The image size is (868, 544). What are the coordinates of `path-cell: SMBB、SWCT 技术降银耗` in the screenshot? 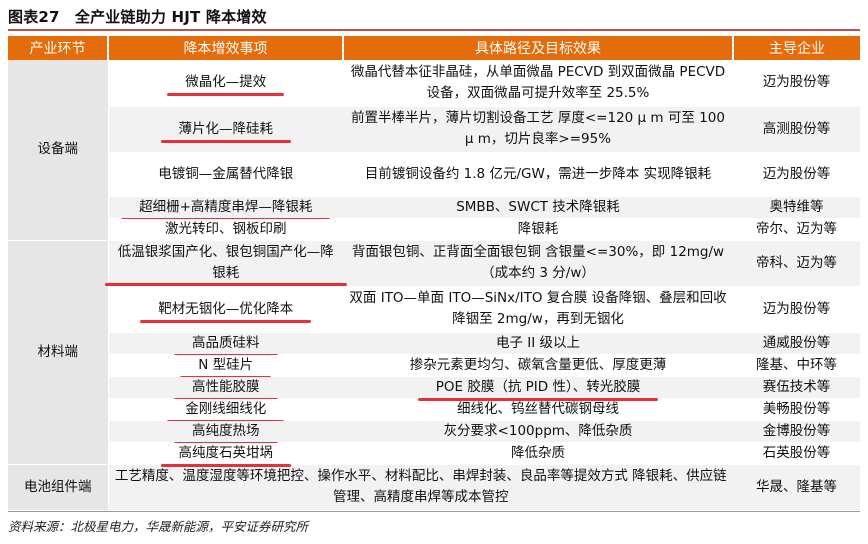 It's located at (538, 207).